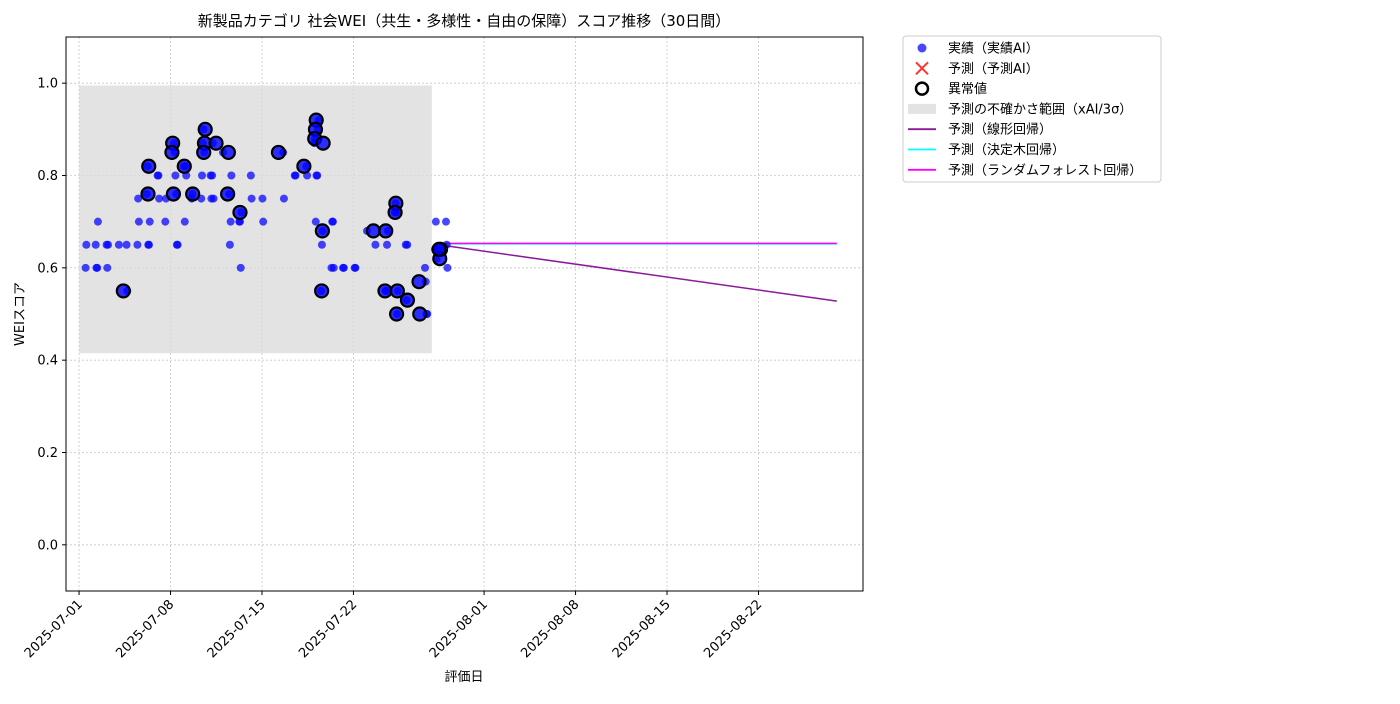  Describe the element at coordinates (54, 629) in the screenshot. I see `x-tick-label: 2025-07-01` at that location.